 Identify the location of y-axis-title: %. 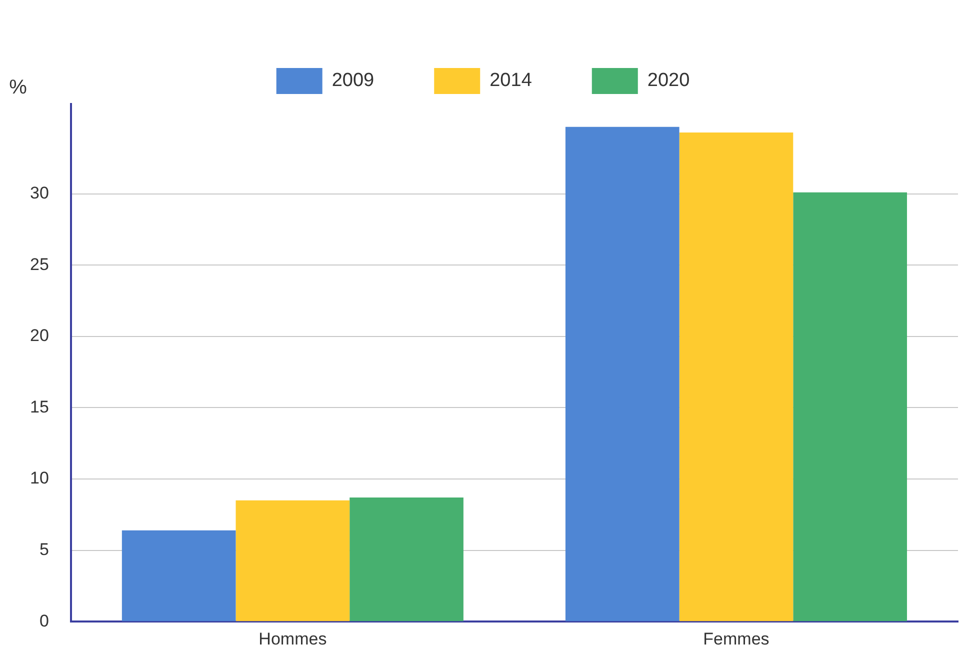
(18, 87).